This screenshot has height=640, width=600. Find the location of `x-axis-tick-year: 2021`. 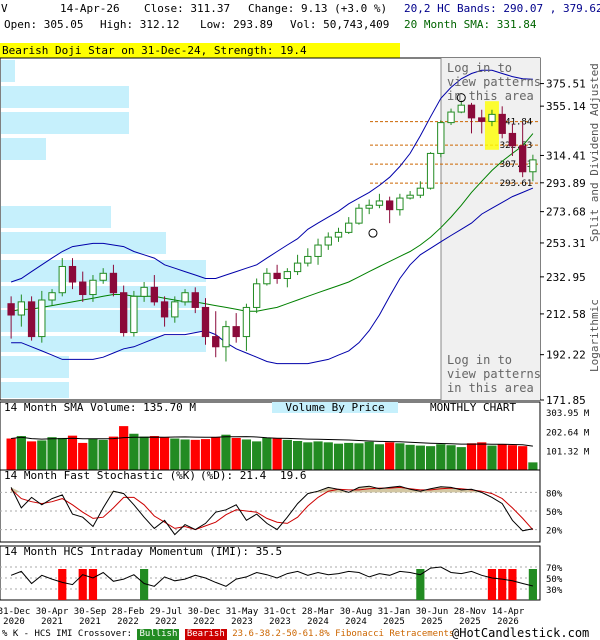

x-axis-tick-year: 2021 is located at coordinates (90, 622).